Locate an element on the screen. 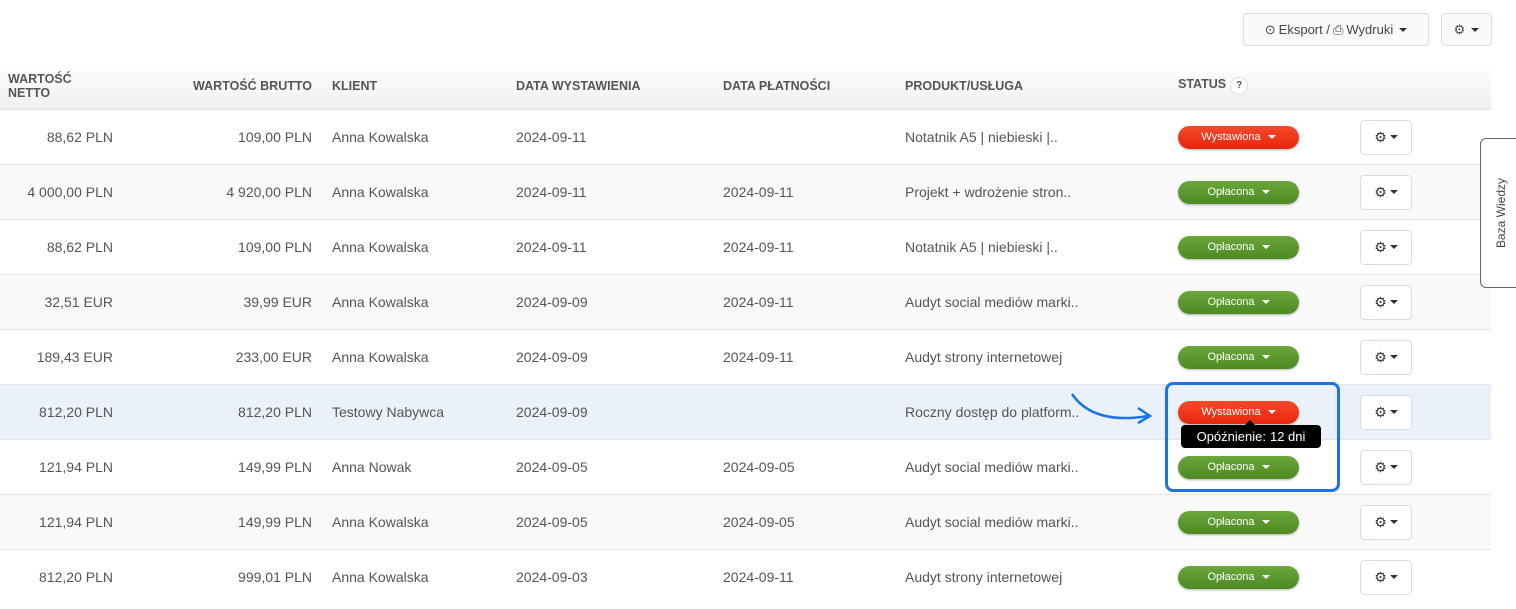 This screenshot has width=1516, height=609. settings-button: ⚙ is located at coordinates (1466, 29).